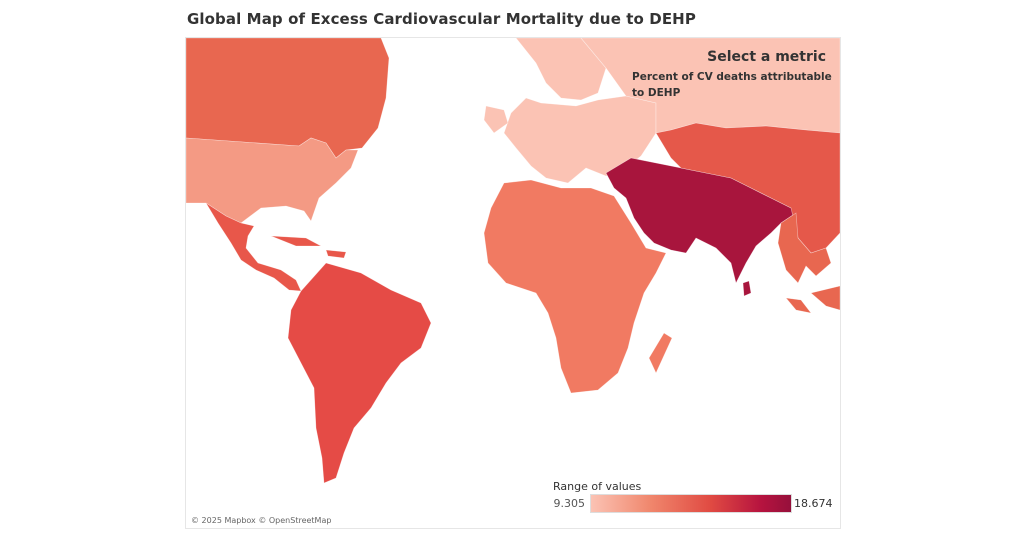 The width and height of the screenshot is (1024, 536). Describe the element at coordinates (261, 520) in the screenshot. I see `map-attribution: © 2025 Mapbox © OpenStreetMap` at that location.